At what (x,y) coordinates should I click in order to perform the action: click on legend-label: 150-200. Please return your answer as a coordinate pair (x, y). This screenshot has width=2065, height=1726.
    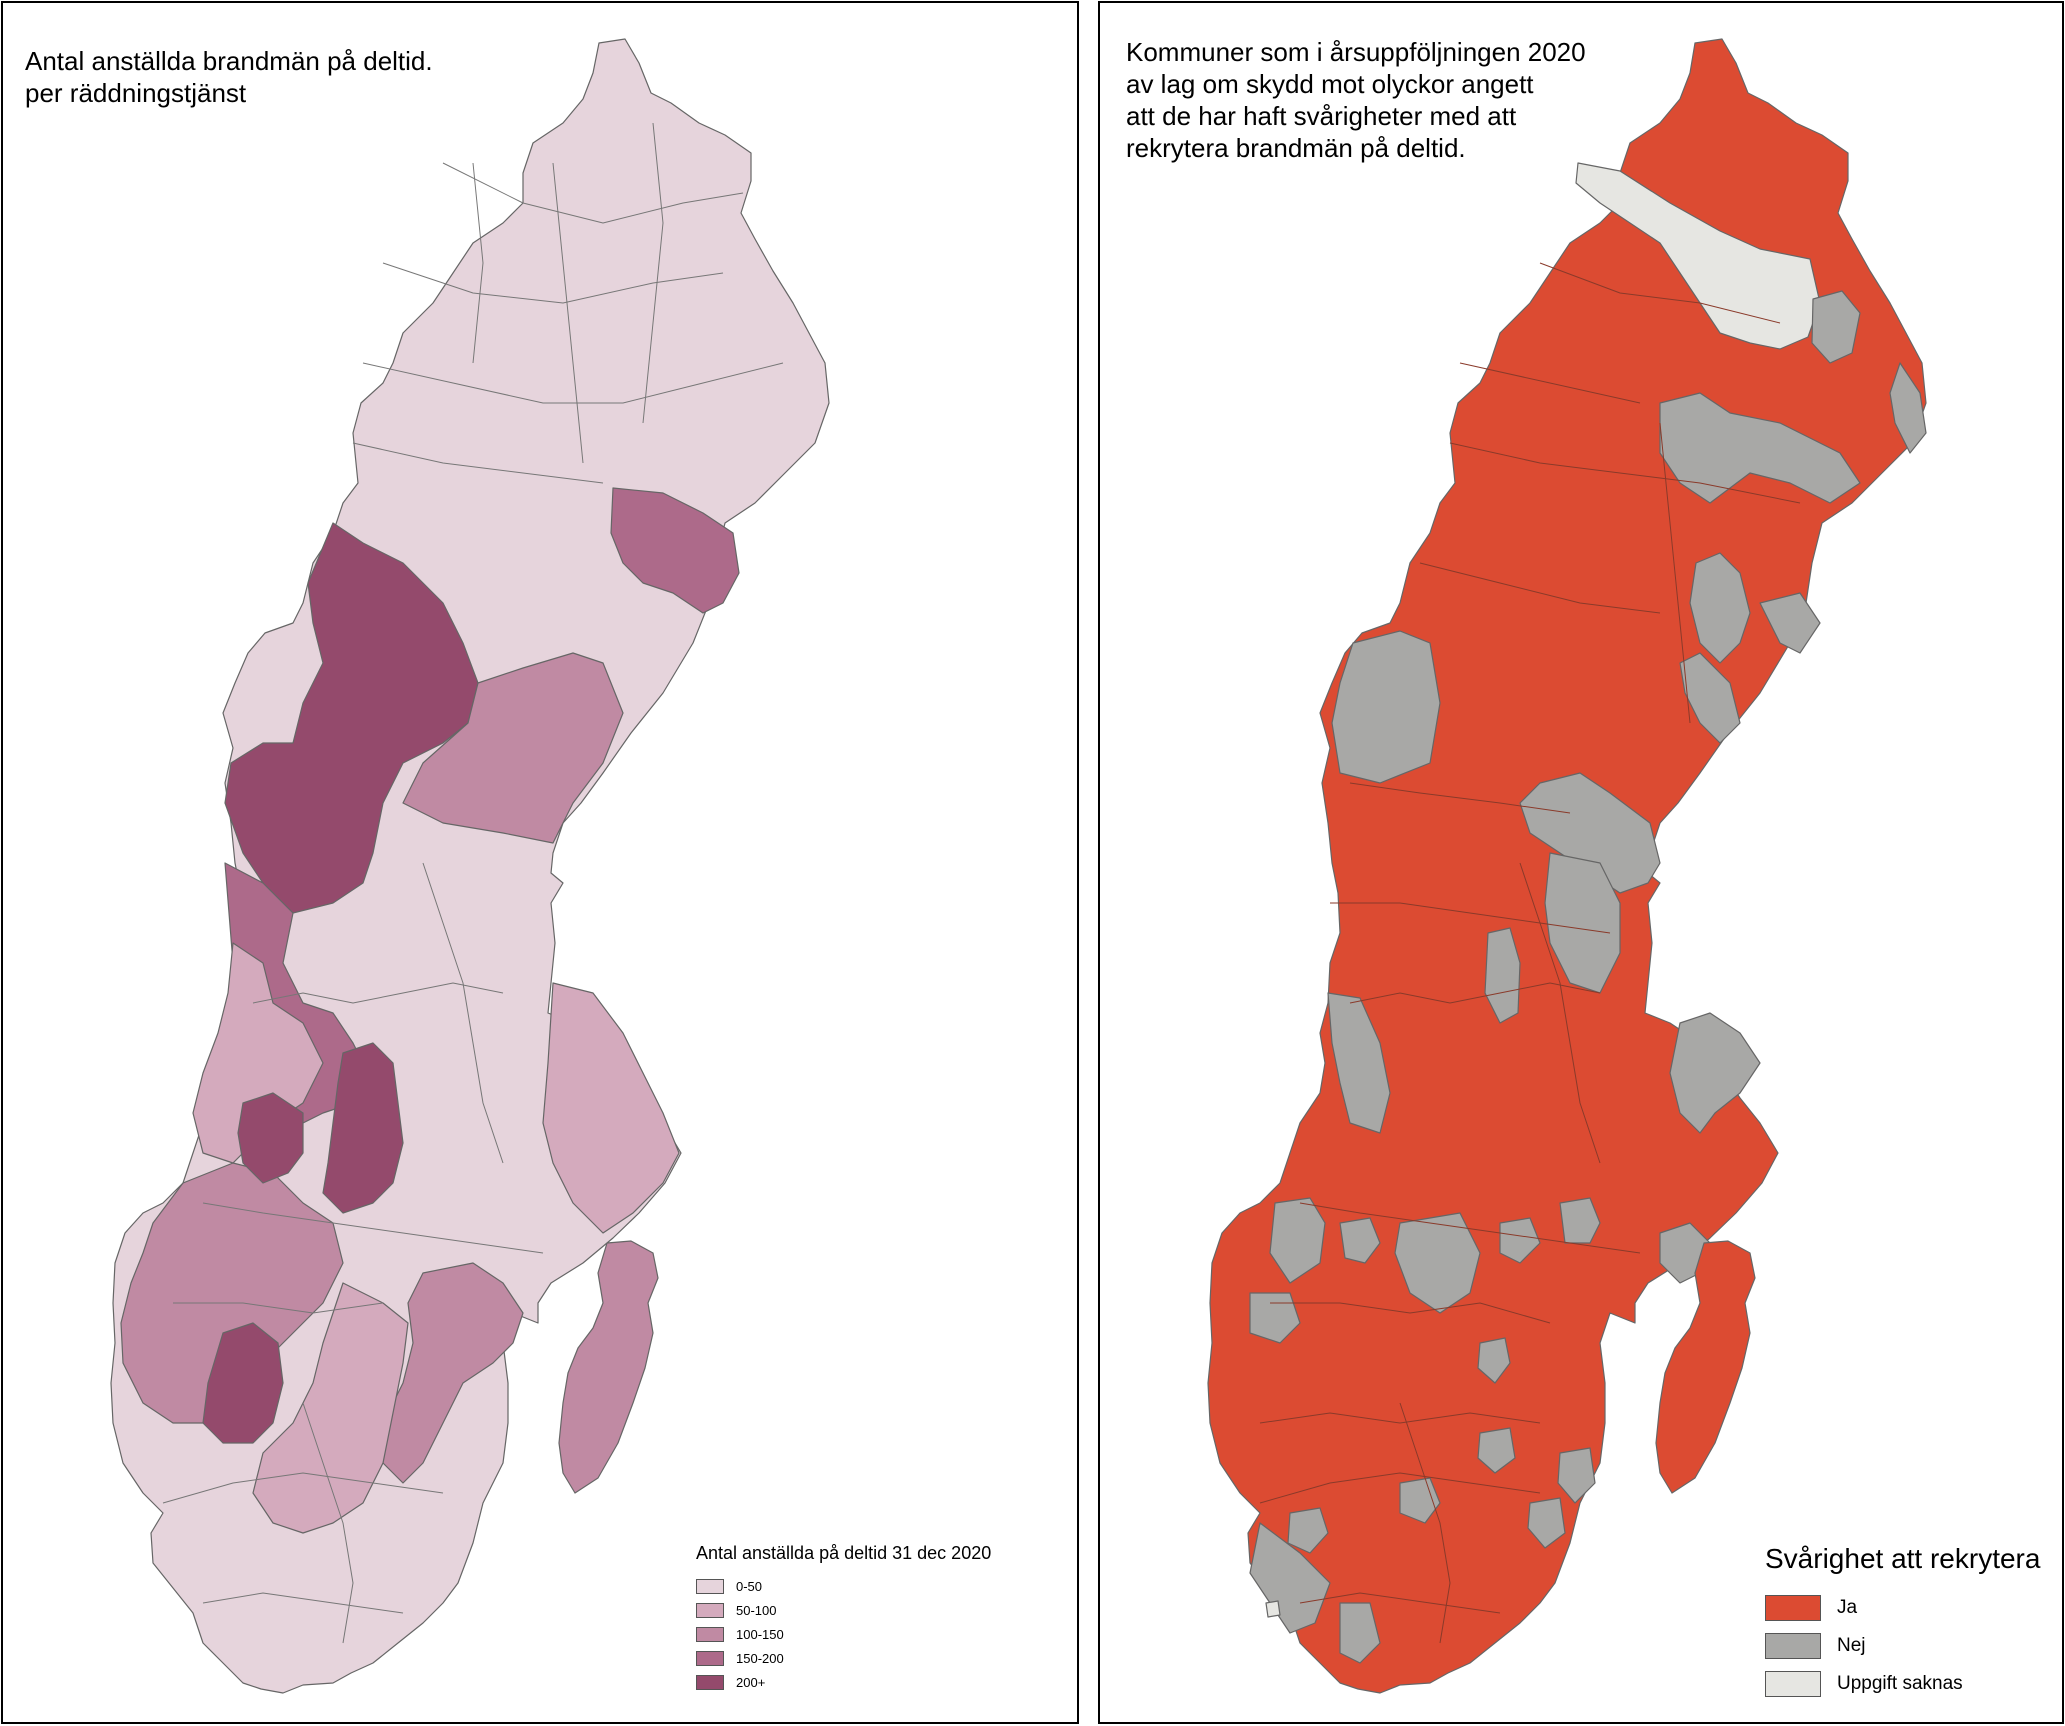
    Looking at the image, I should click on (760, 1658).